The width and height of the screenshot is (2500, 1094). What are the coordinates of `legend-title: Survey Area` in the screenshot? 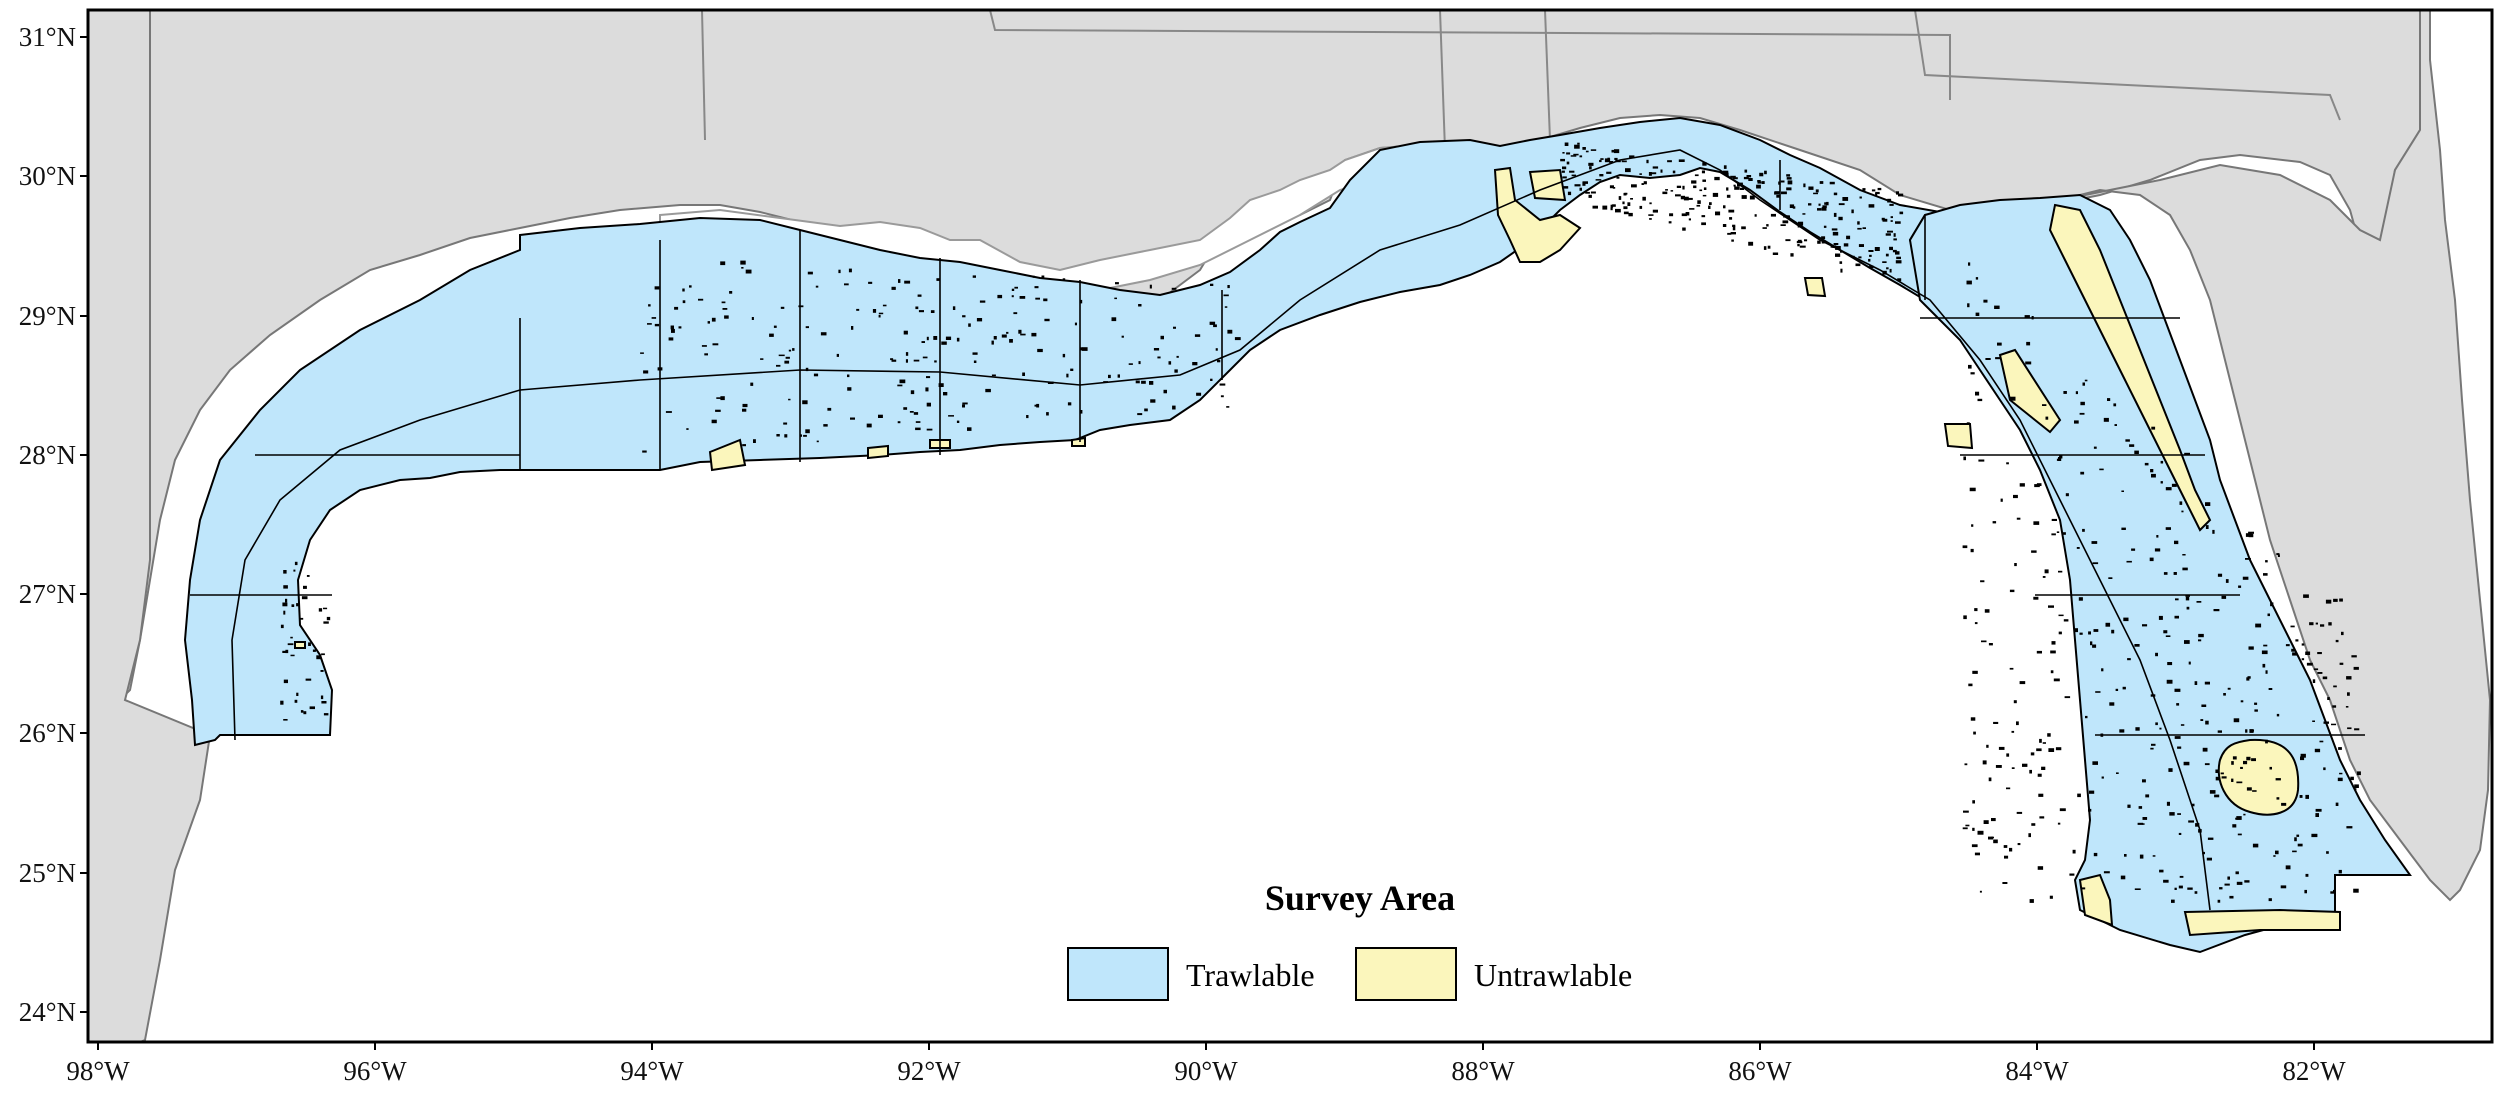 It's located at (1360, 898).